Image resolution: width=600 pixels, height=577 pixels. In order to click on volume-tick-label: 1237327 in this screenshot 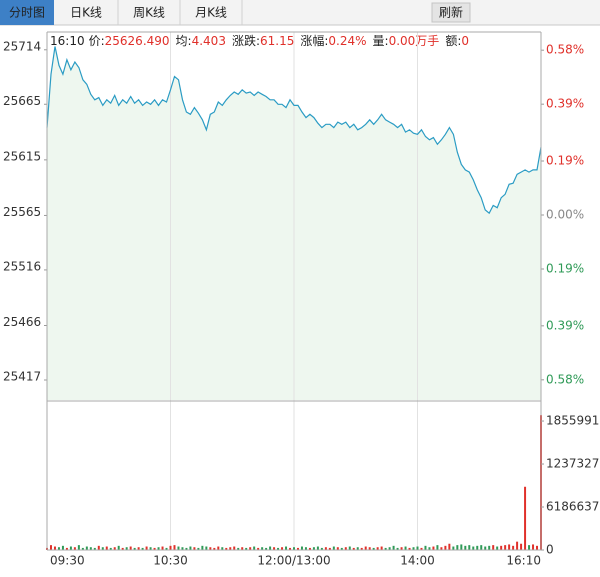, I will do `click(572, 464)`.